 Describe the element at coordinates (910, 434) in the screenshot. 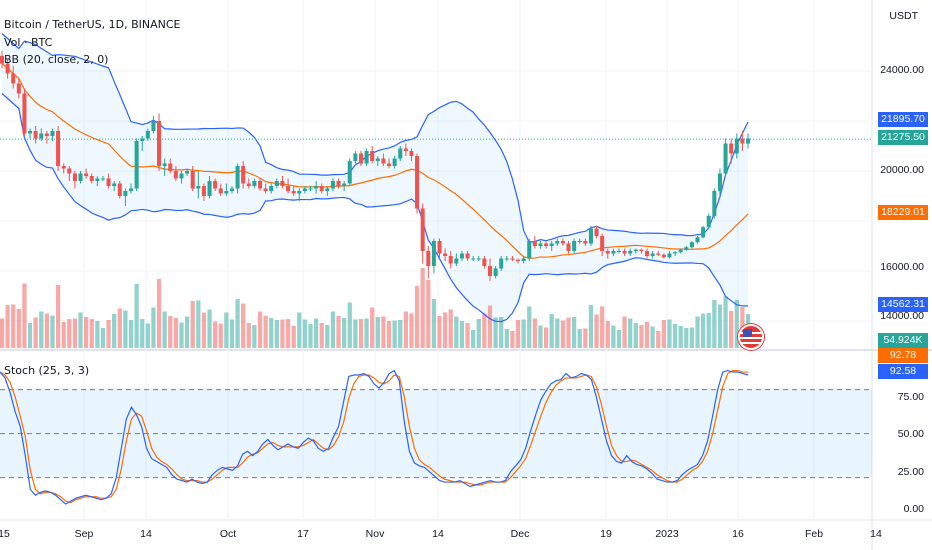

I see `stoch-tick: 50.00` at that location.